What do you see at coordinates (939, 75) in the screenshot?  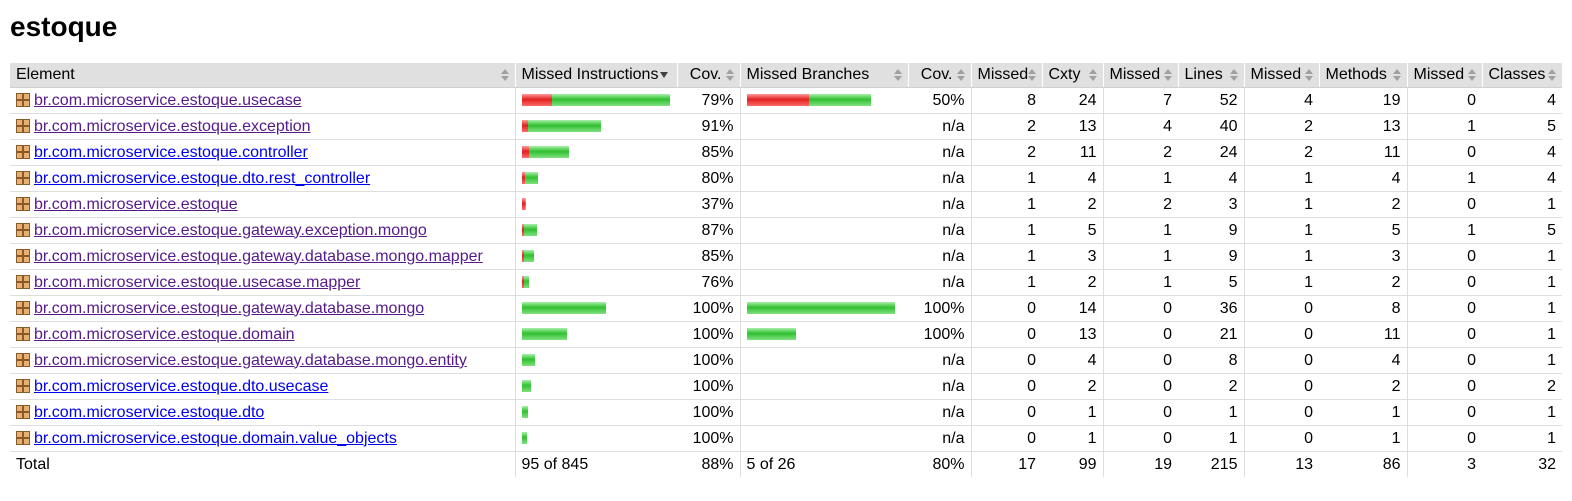 I see `col-branch-cov-header: Cov.` at bounding box center [939, 75].